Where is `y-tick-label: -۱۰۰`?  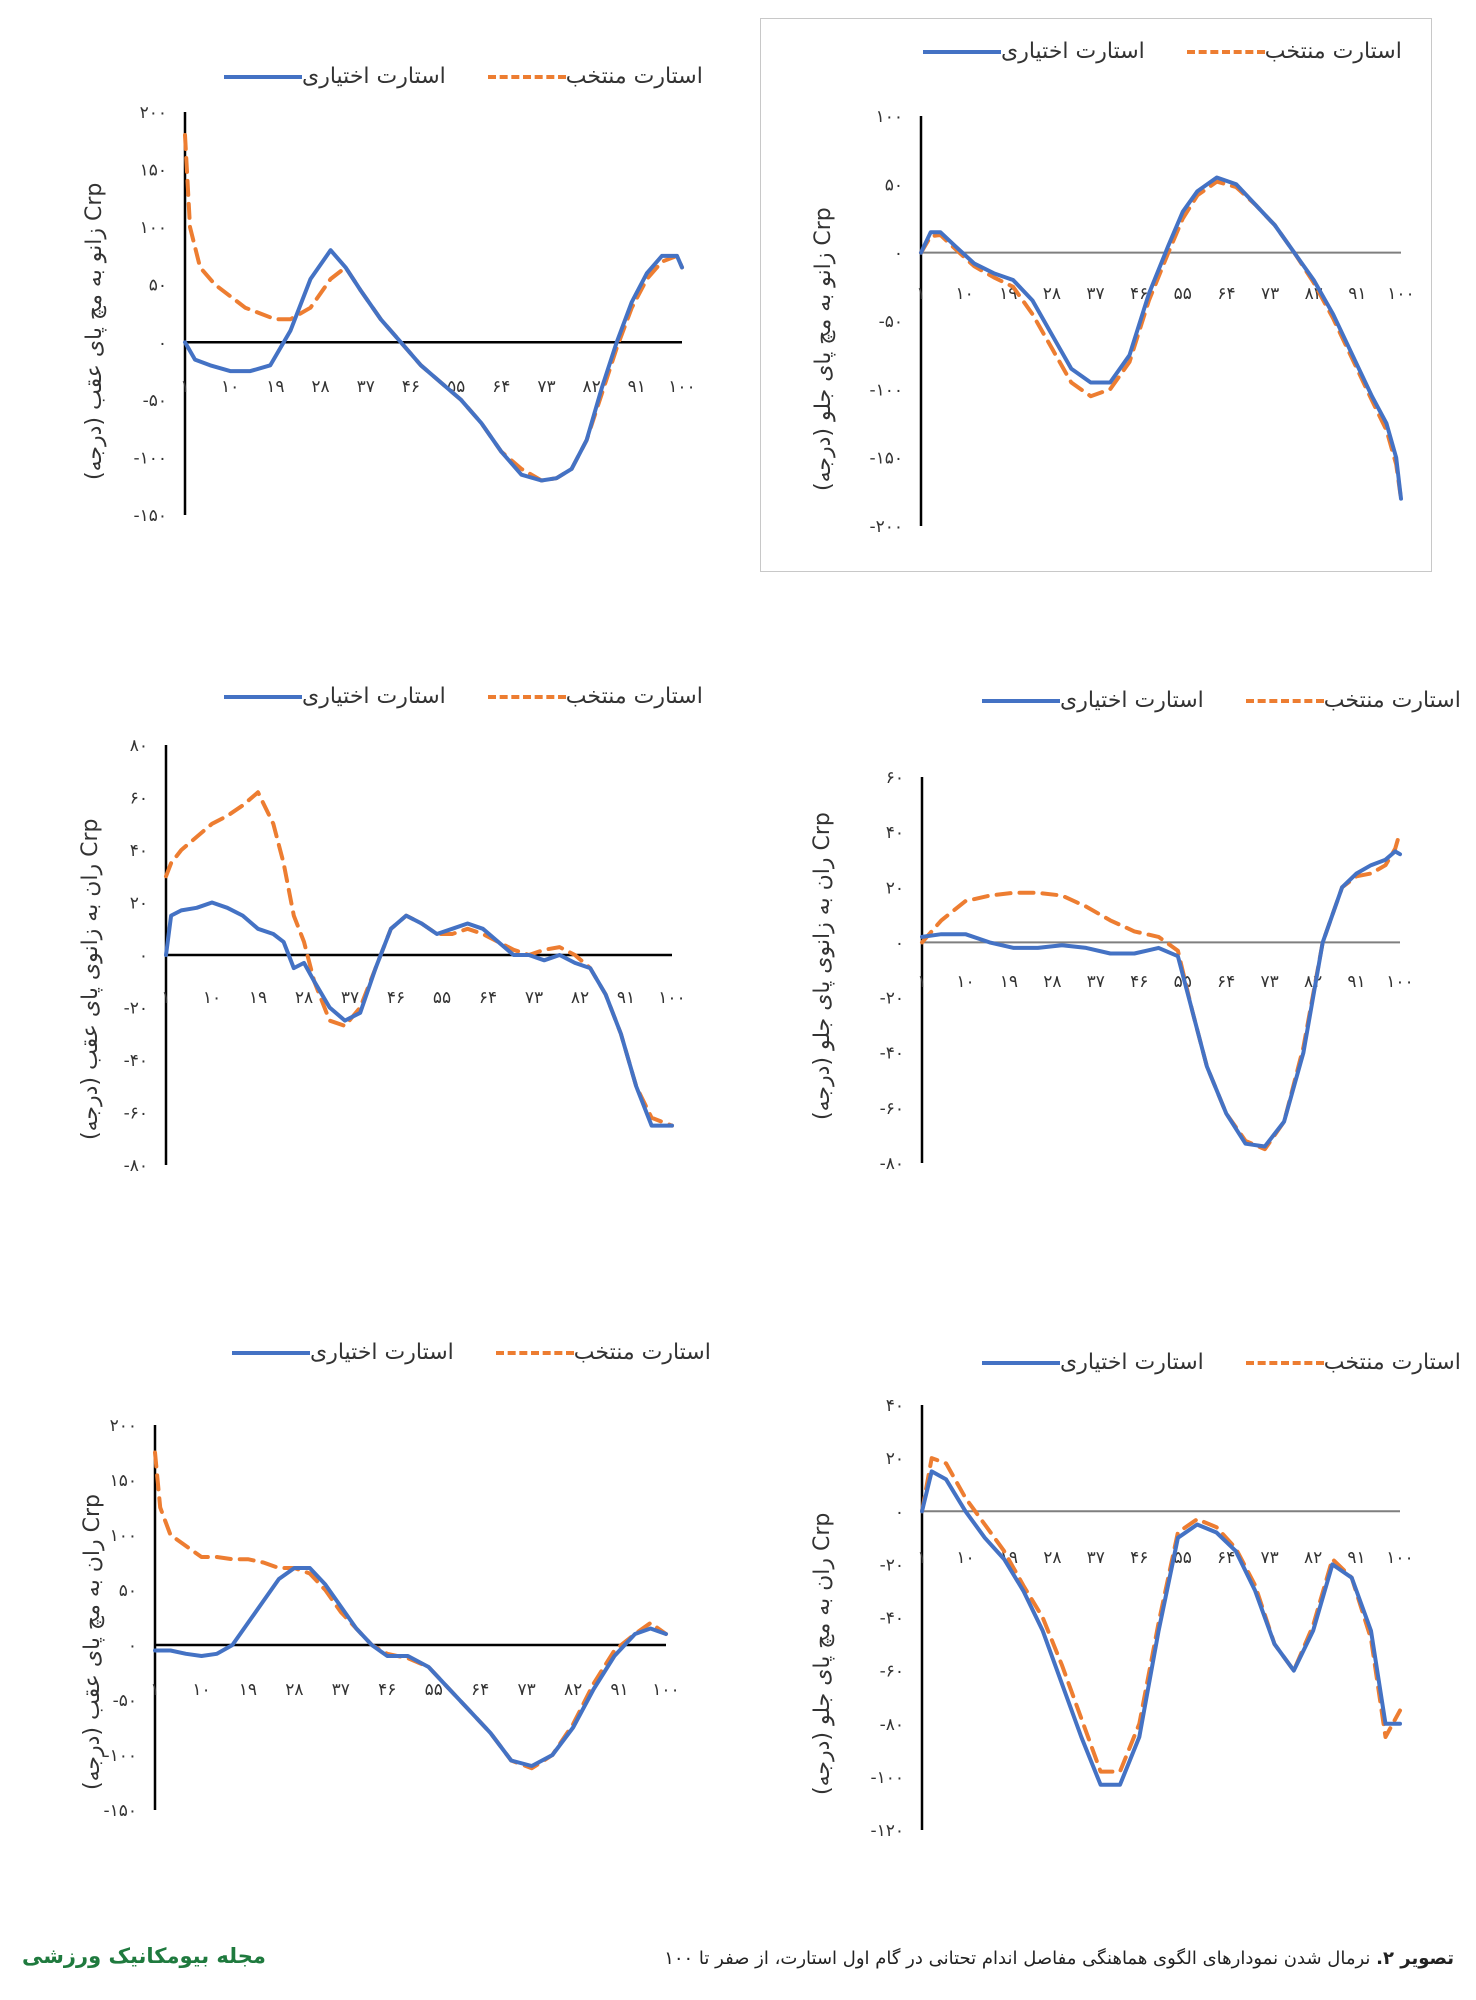 y-tick-label: -۱۰۰ is located at coordinates (150, 458).